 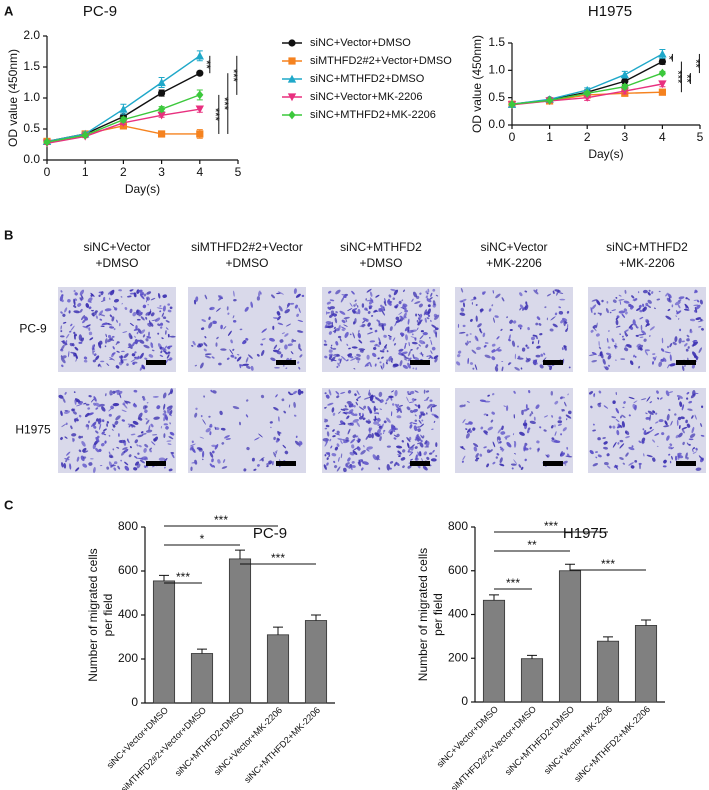 I want to click on y-tick-label: 0.5, so click(x=496, y=97).